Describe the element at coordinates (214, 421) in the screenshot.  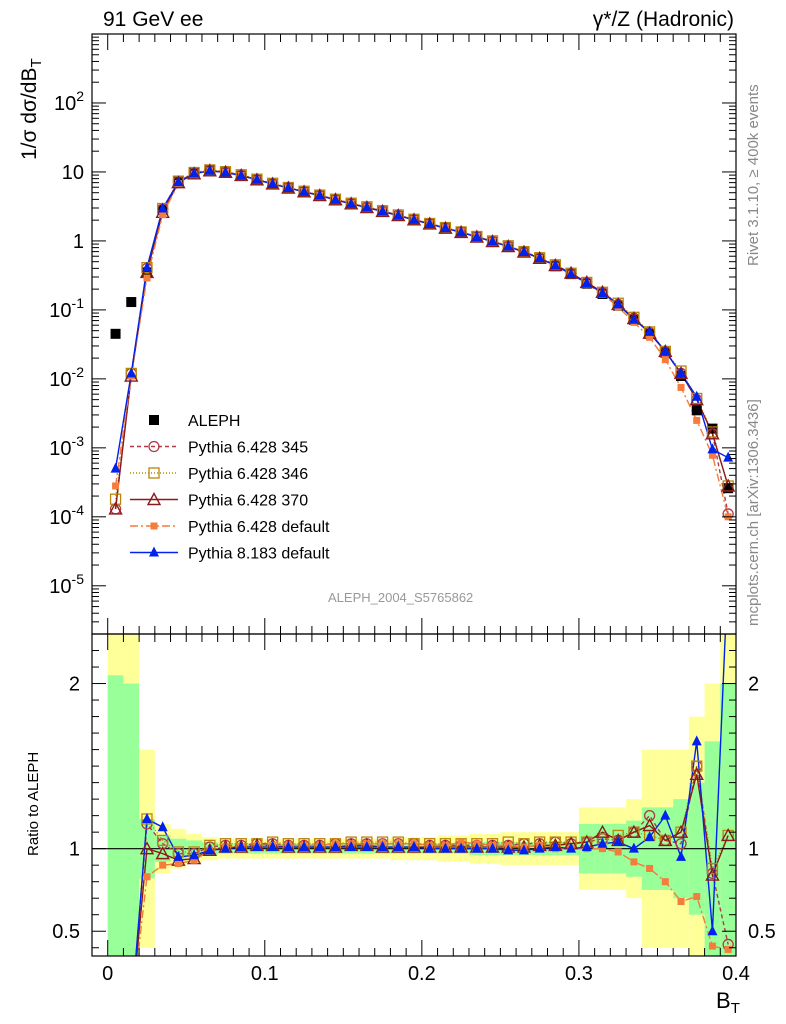
I see `legend-label-aleph: ALEPH` at that location.